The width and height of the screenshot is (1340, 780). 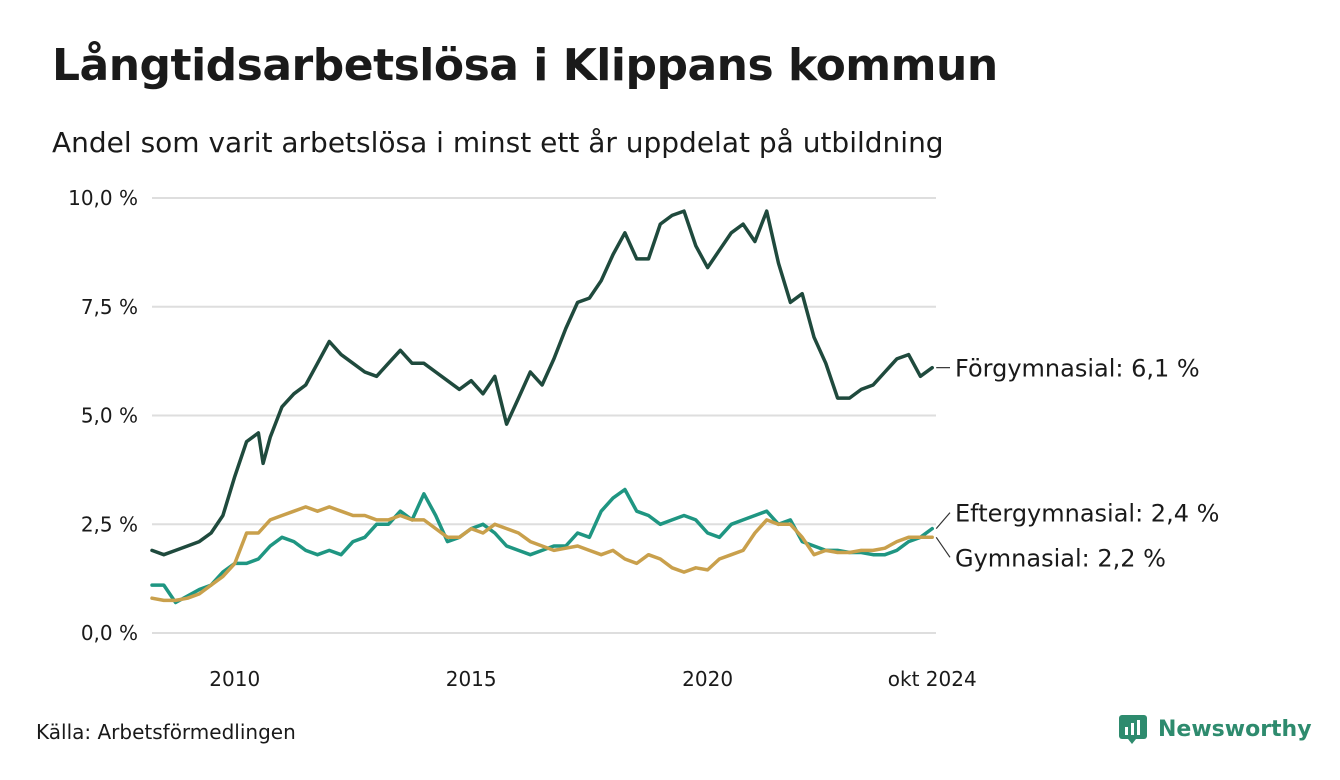 I want to click on source-note: Källa: Arbetsförmedlingen, so click(x=166, y=732).